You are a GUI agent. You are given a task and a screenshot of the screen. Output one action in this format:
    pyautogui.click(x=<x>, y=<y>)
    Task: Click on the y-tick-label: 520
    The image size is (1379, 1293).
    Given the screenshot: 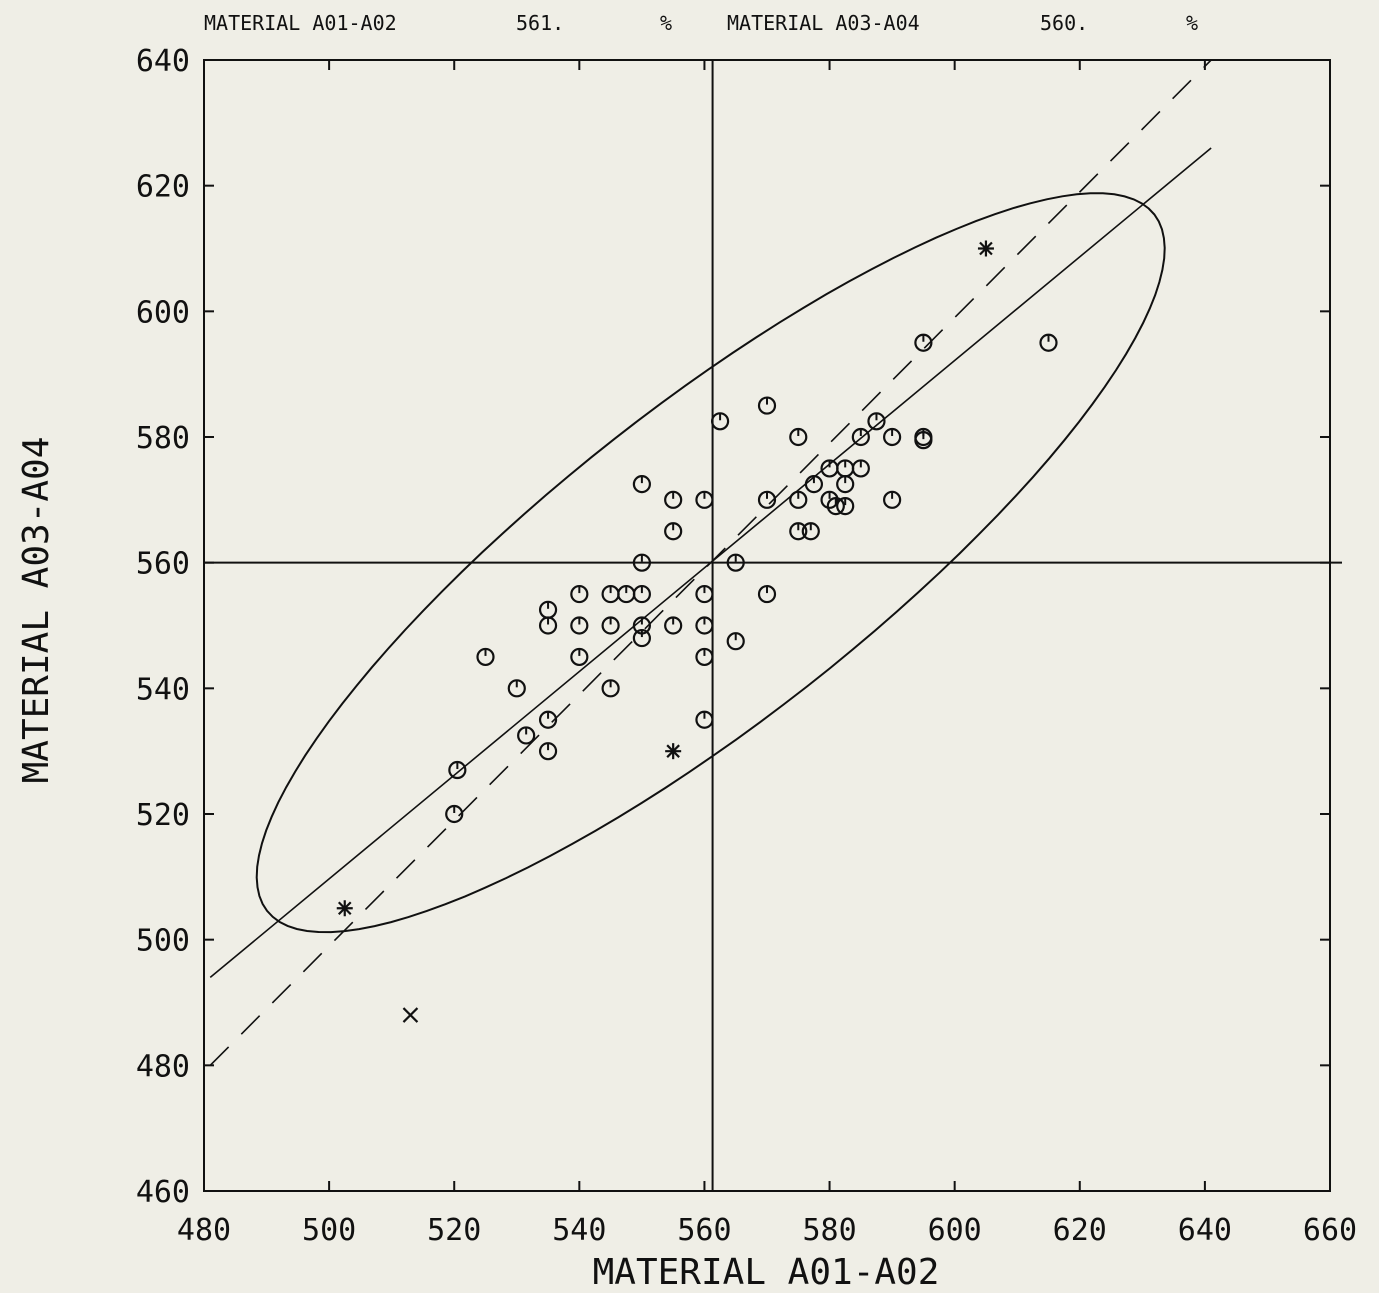 What is the action you would take?
    pyautogui.click(x=163, y=815)
    